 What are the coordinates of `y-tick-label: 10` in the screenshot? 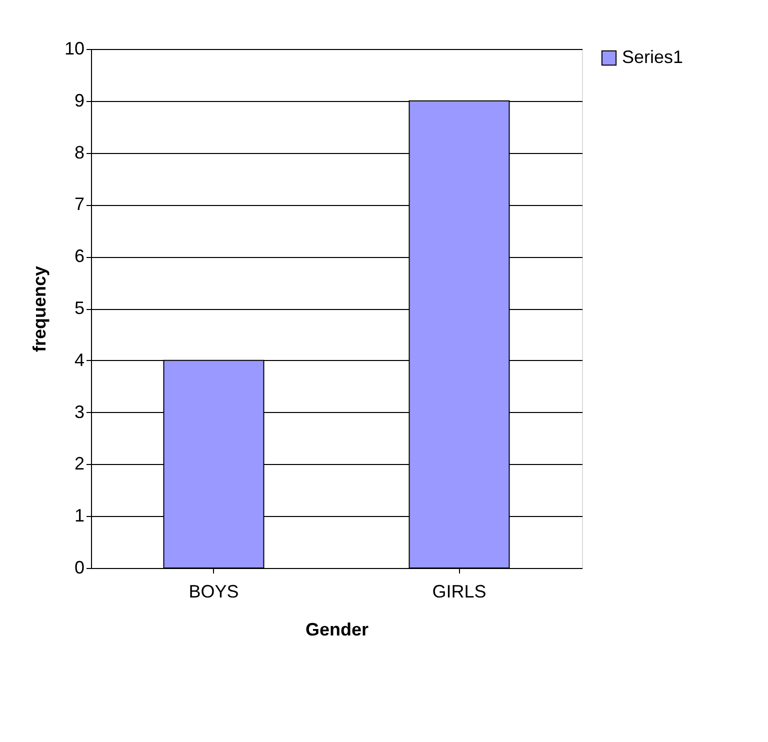 It's located at (74, 48).